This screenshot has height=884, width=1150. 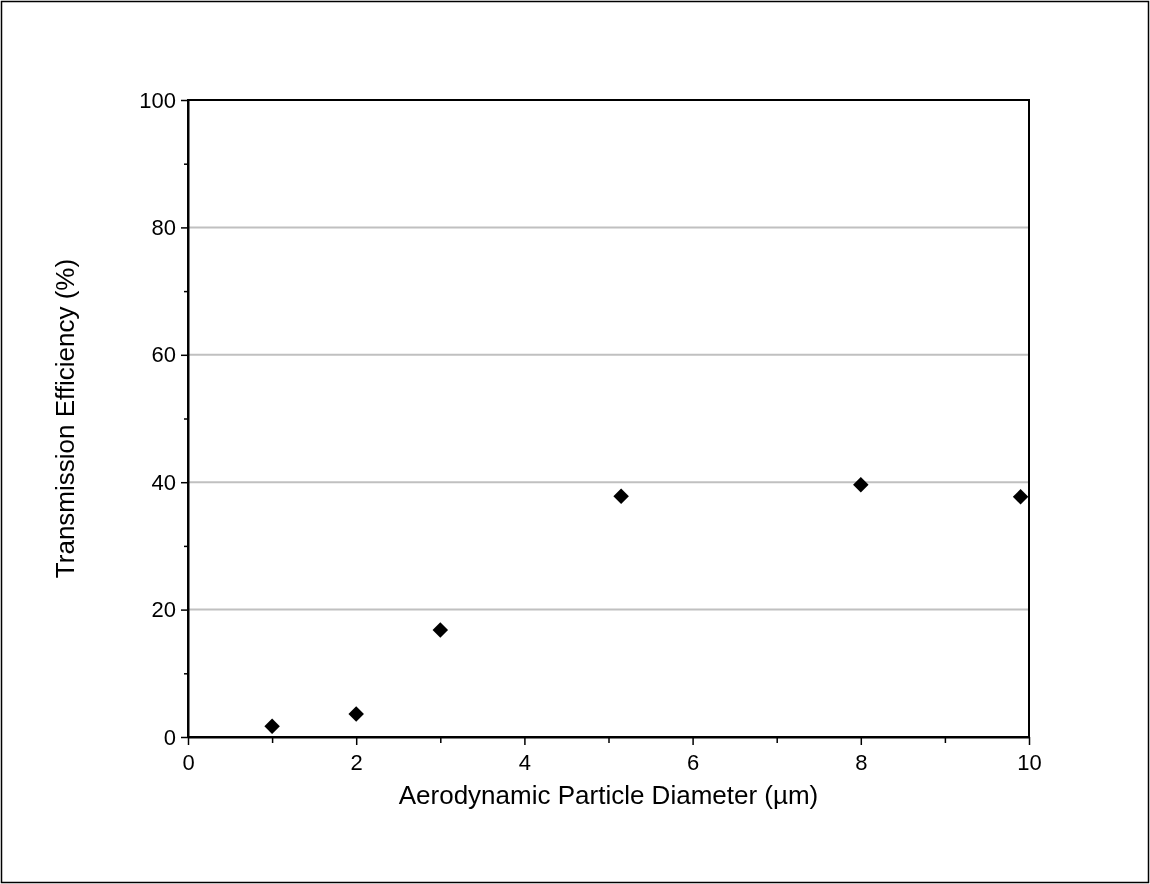 What do you see at coordinates (861, 763) in the screenshot?
I see `x-tick-label: 8` at bounding box center [861, 763].